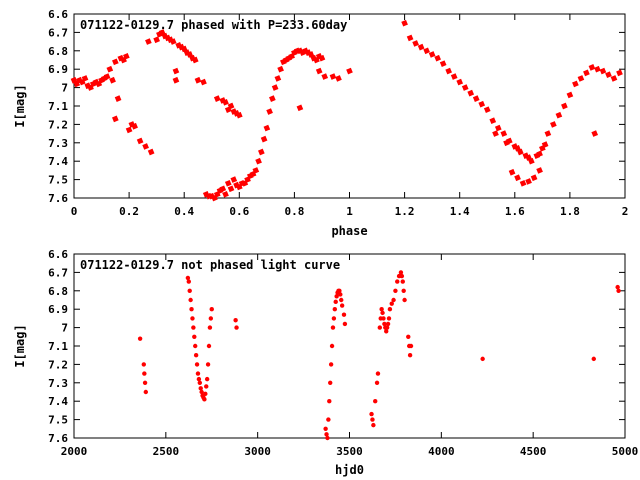 The height and width of the screenshot is (480, 640). Describe the element at coordinates (74, 211) in the screenshot. I see `phased-x-tick-label: 0` at that location.